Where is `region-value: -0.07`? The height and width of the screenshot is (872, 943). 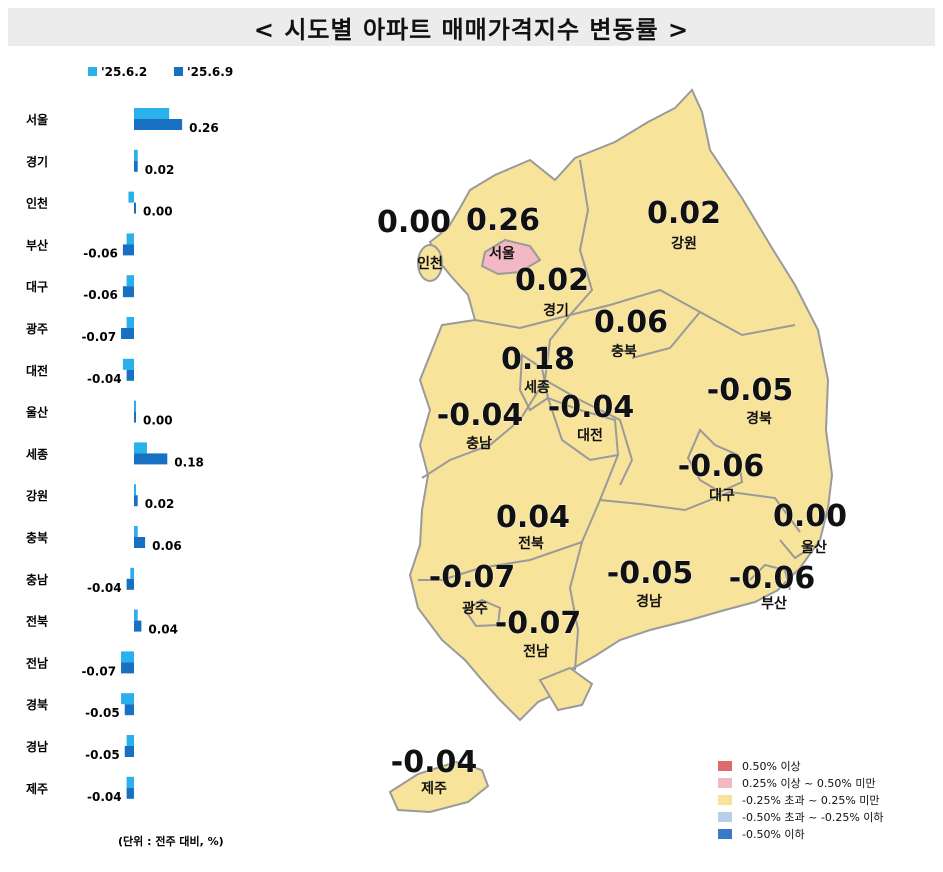
region-value: -0.07 is located at coordinates (538, 623).